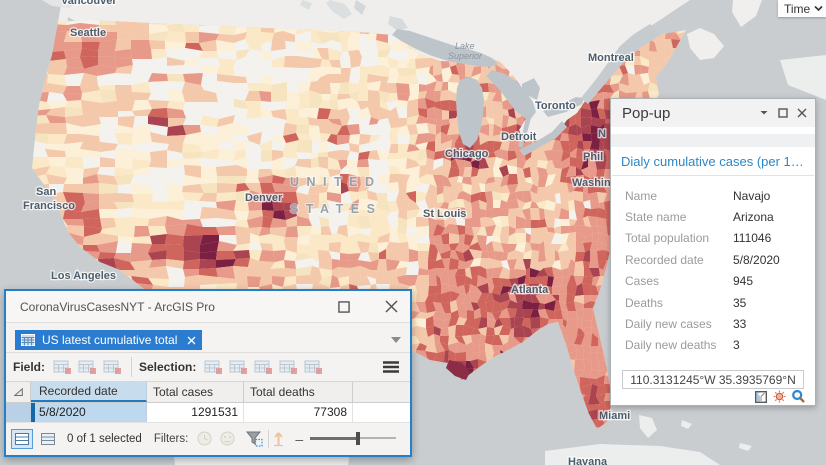 This screenshot has width=826, height=465. What do you see at coordinates (46, 192) in the screenshot?
I see `svg-text: San` at bounding box center [46, 192].